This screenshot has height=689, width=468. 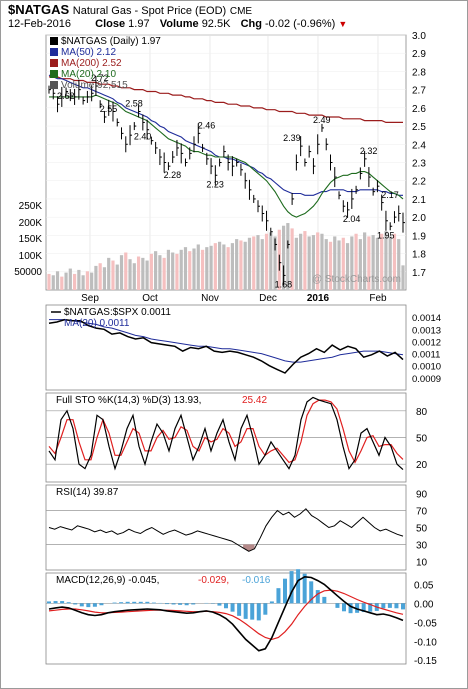 I want to click on close-label: Close, so click(x=110, y=24).